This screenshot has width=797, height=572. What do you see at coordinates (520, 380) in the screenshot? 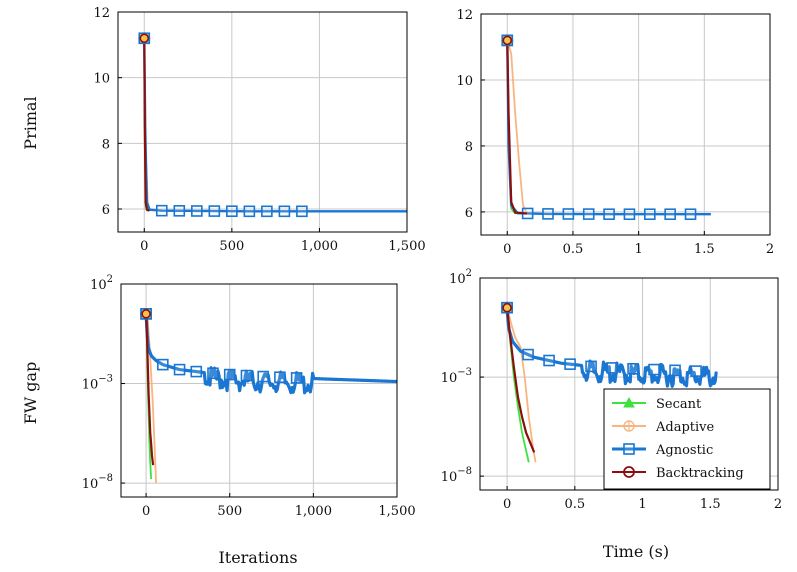
I see `series-line-backtracking-bottom-right` at bounding box center [520, 380].